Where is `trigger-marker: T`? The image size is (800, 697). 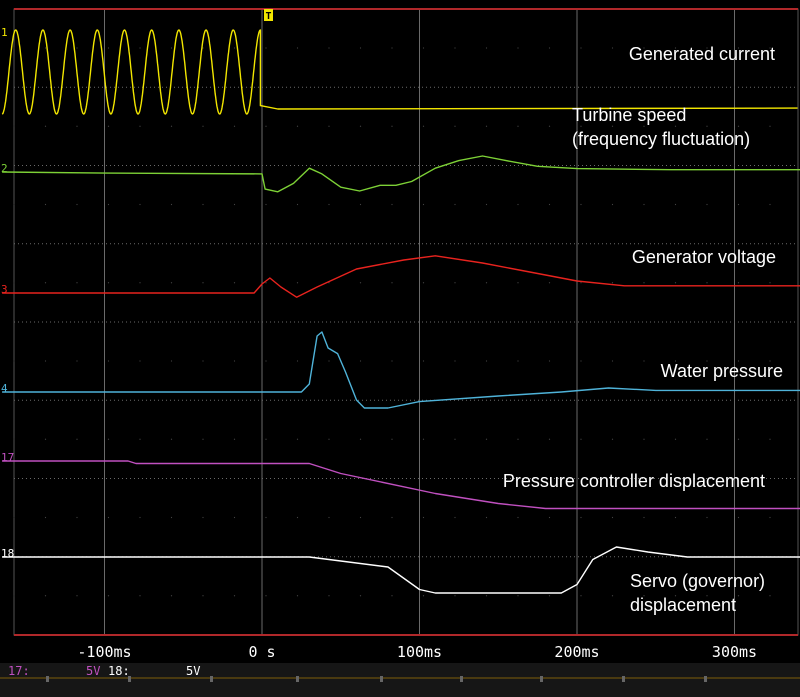
trigger-marker: T is located at coordinates (268, 15).